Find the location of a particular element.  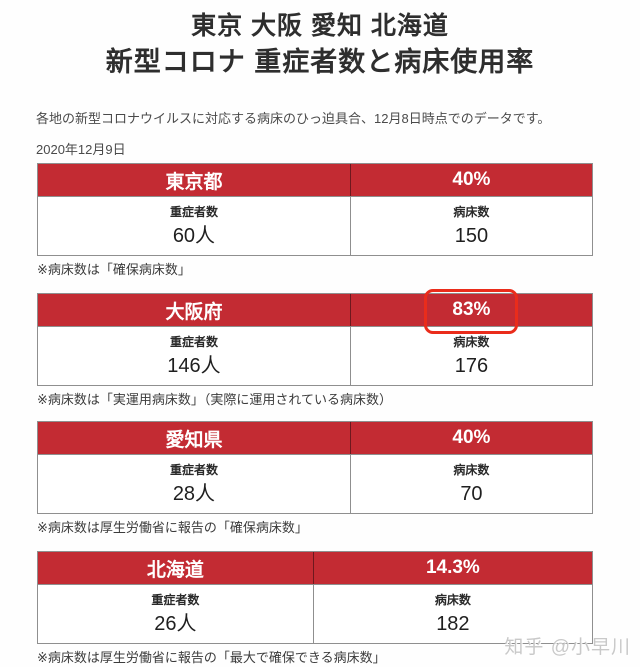

table-footnote: ※病床数は厚生労働省に報告の「確保病床数」 is located at coordinates (172, 527).